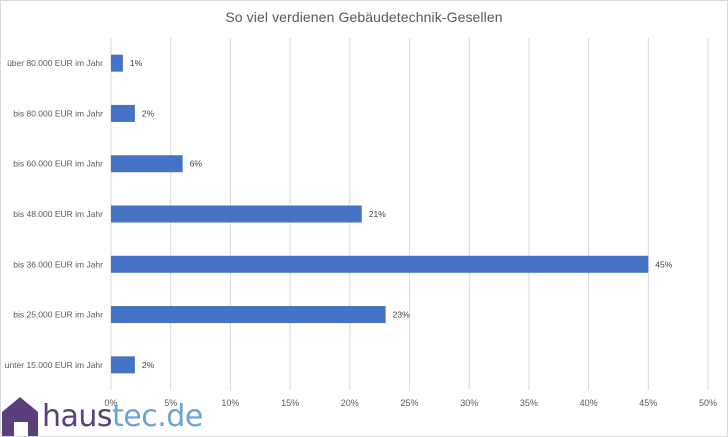 The height and width of the screenshot is (437, 728). Describe the element at coordinates (58, 264) in the screenshot. I see `category-label: bis 36.000 EUR im Jahr` at that location.